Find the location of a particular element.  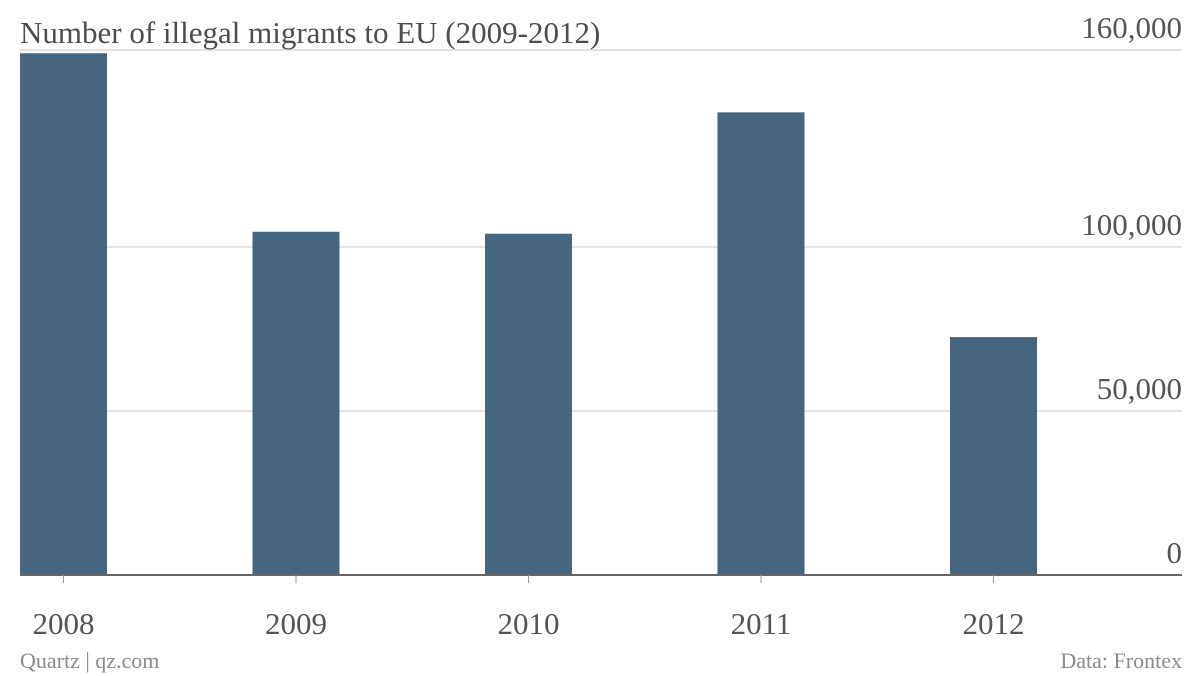

y-tick-label: 160,000 is located at coordinates (1131, 27).